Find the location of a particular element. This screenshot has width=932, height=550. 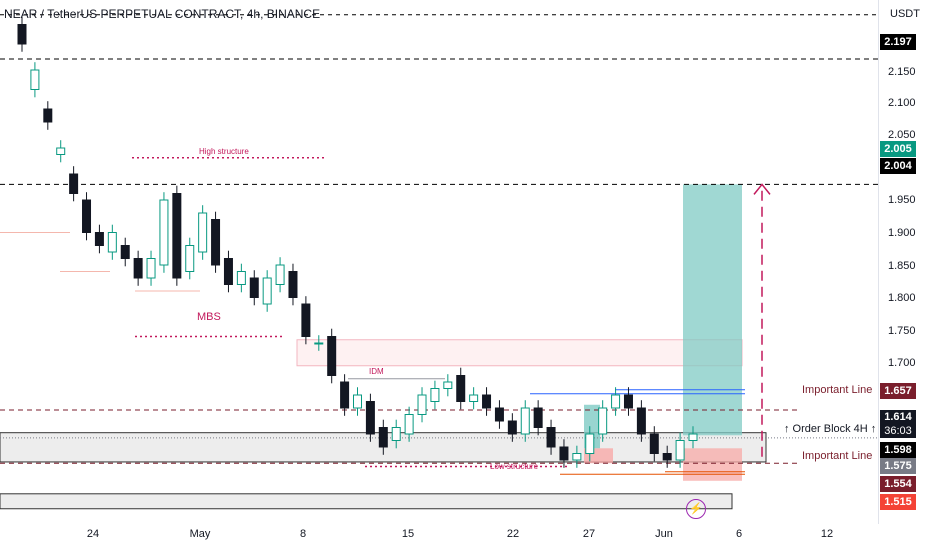

price-label-stop2: 1.515 is located at coordinates (898, 502).